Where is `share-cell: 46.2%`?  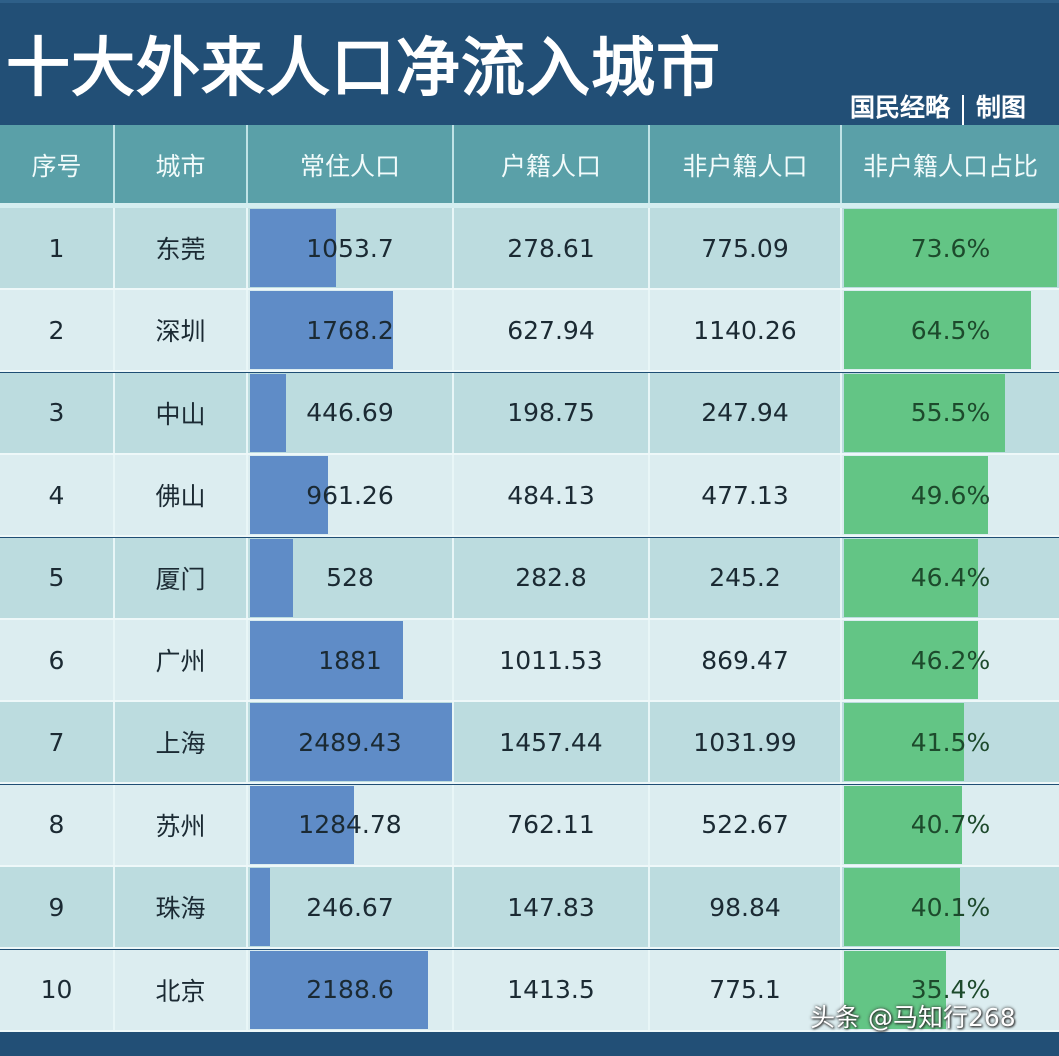 share-cell: 46.2% is located at coordinates (950, 660).